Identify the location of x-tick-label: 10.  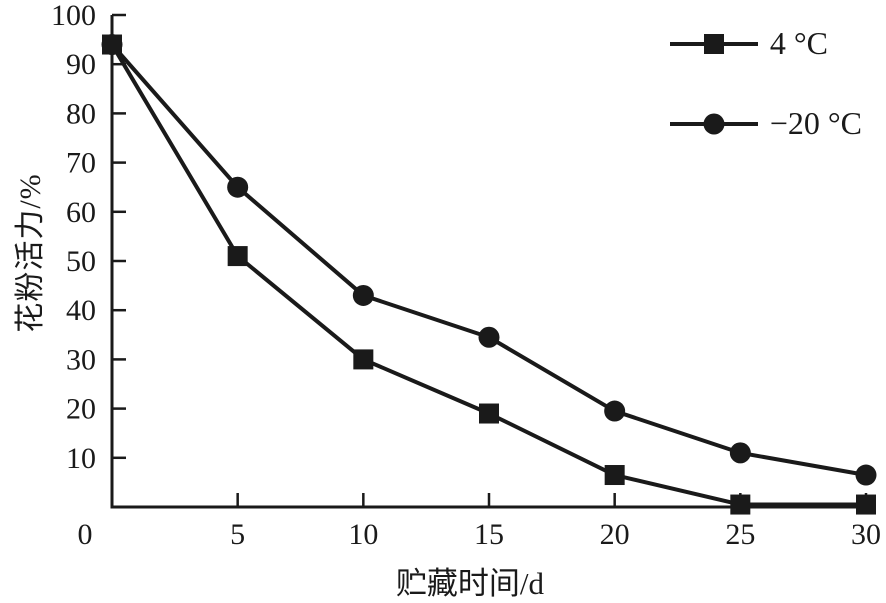
(363, 534).